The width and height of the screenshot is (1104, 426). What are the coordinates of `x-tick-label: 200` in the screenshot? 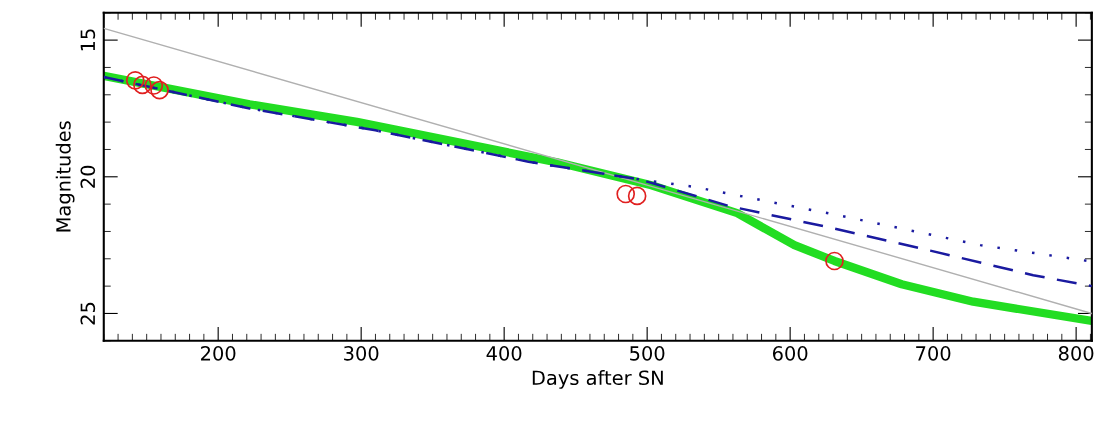 It's located at (218, 353).